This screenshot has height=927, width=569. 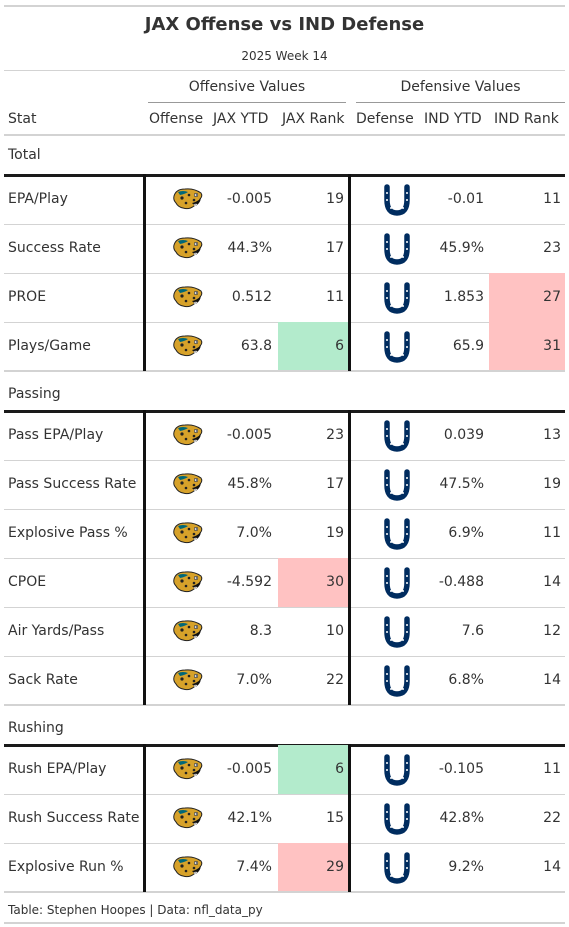 What do you see at coordinates (335, 631) in the screenshot?
I see `jax-rank-value: 10` at bounding box center [335, 631].